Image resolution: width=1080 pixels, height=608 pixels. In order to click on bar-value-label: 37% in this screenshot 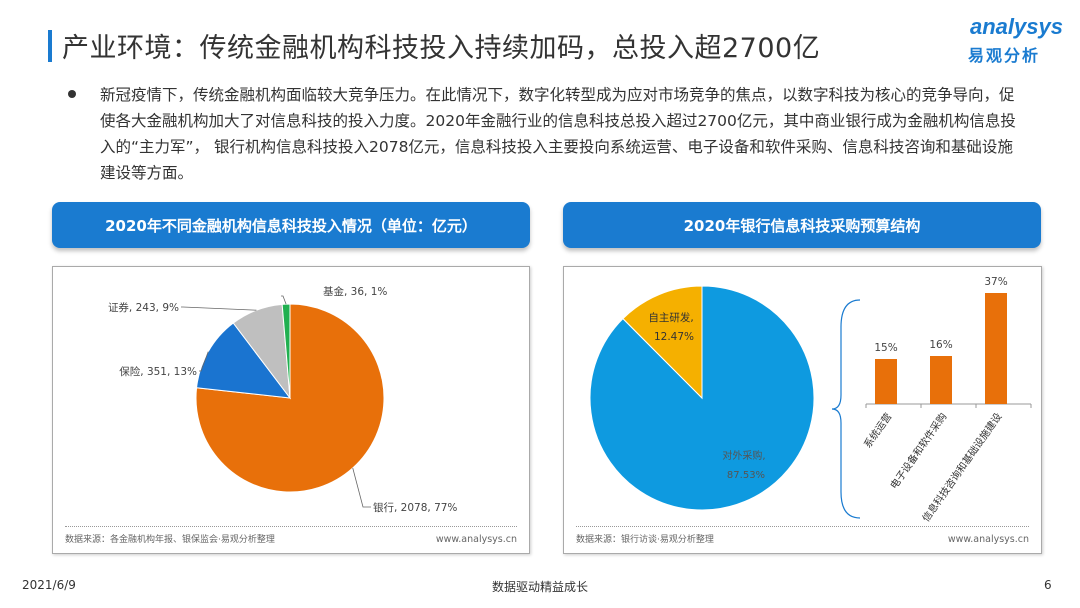, I will do `click(995, 282)`.